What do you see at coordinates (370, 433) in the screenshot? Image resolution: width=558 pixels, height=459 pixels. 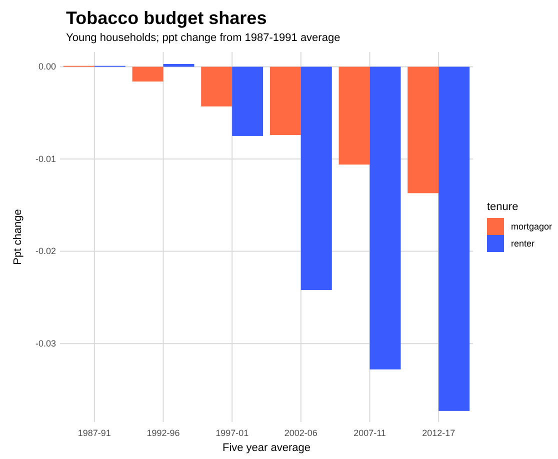 I see `x-tick-label: 2007-11` at bounding box center [370, 433].